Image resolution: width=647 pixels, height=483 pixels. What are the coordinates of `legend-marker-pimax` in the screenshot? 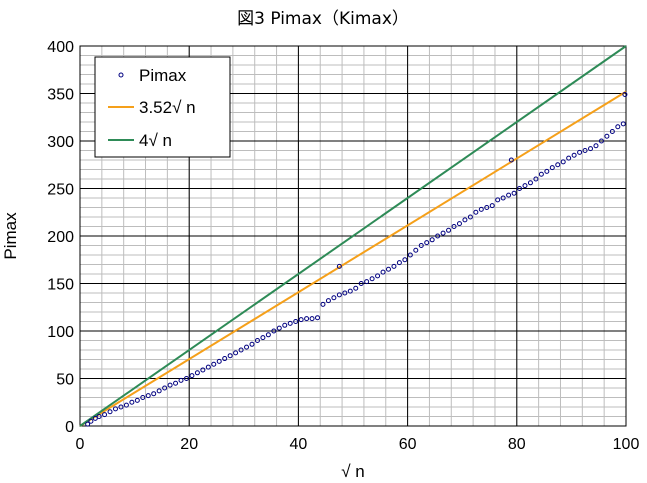 It's located at (121, 75).